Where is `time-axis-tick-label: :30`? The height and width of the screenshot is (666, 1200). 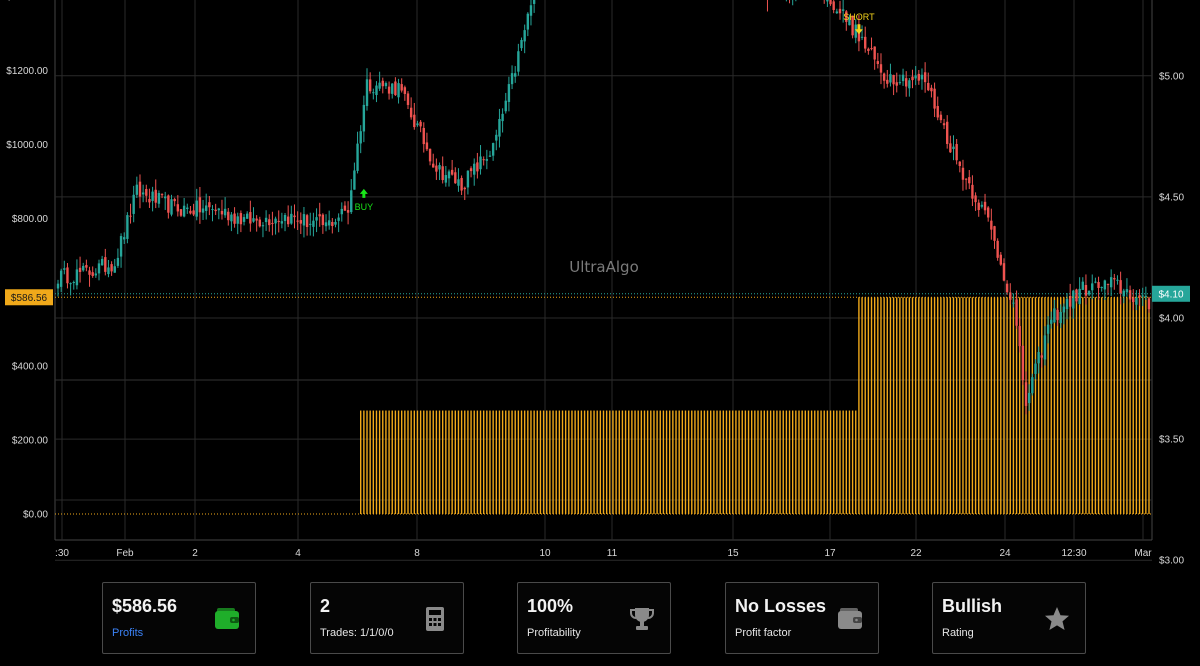 time-axis-tick-label: :30 is located at coordinates (62, 553).